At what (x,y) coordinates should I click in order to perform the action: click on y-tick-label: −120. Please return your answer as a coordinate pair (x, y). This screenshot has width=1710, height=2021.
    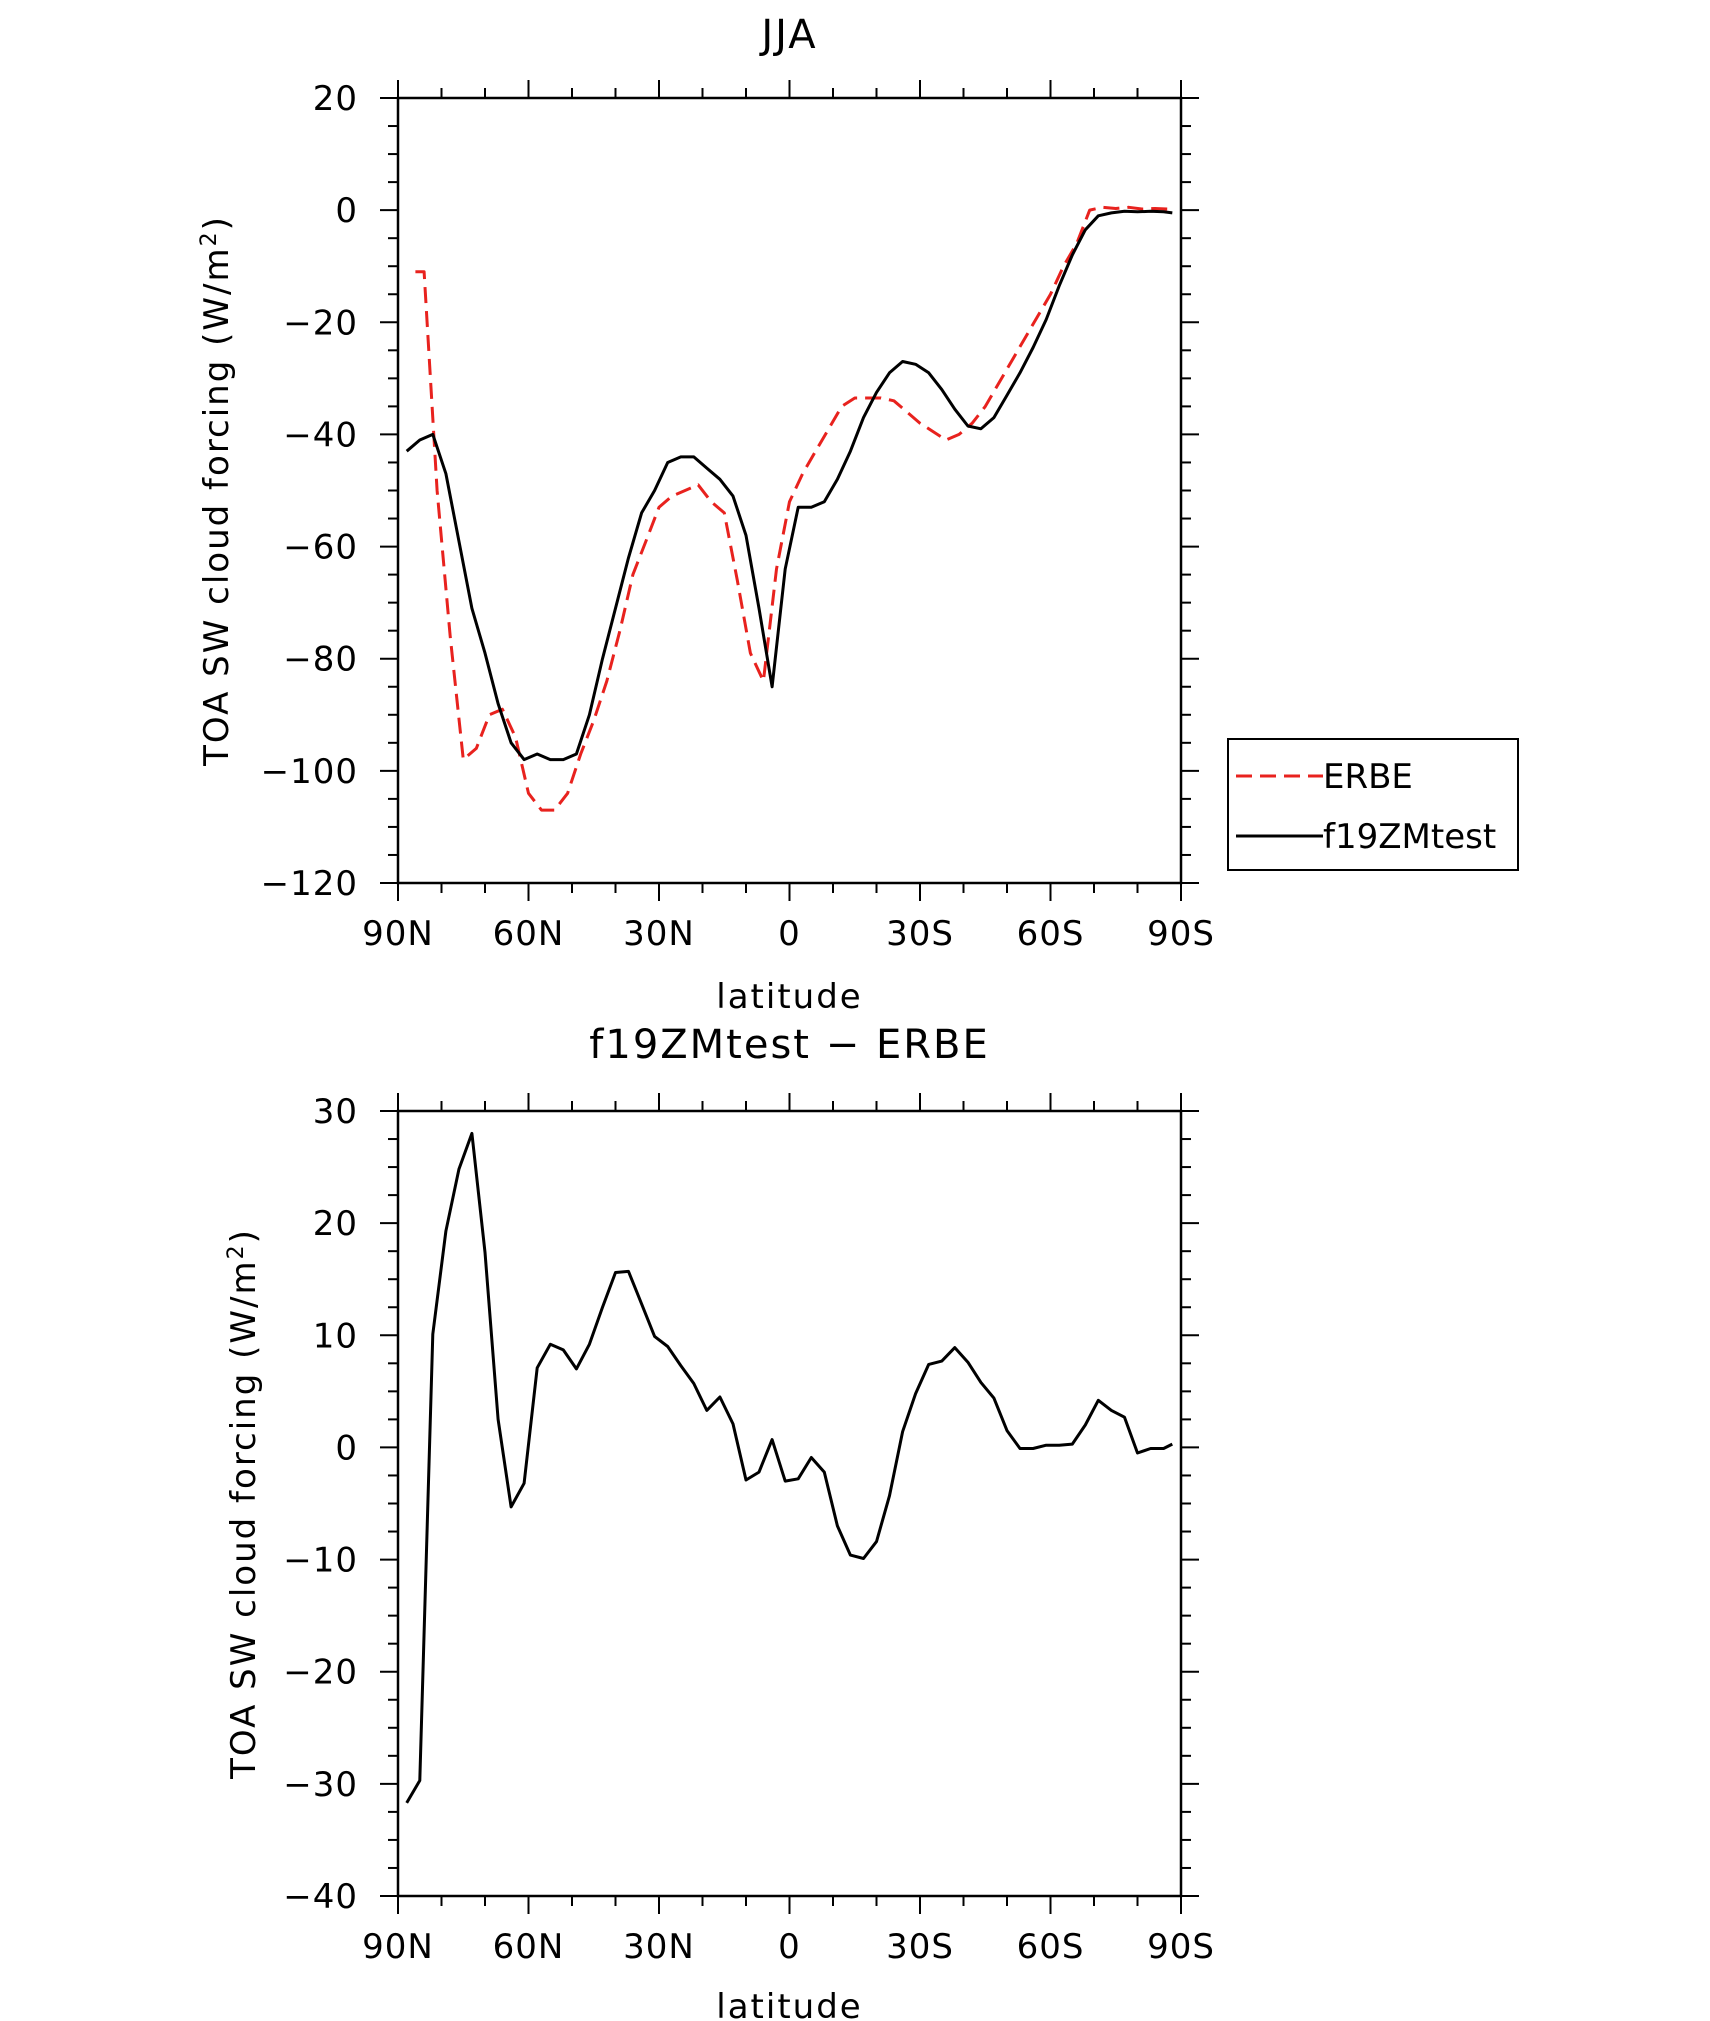
    Looking at the image, I should click on (309, 884).